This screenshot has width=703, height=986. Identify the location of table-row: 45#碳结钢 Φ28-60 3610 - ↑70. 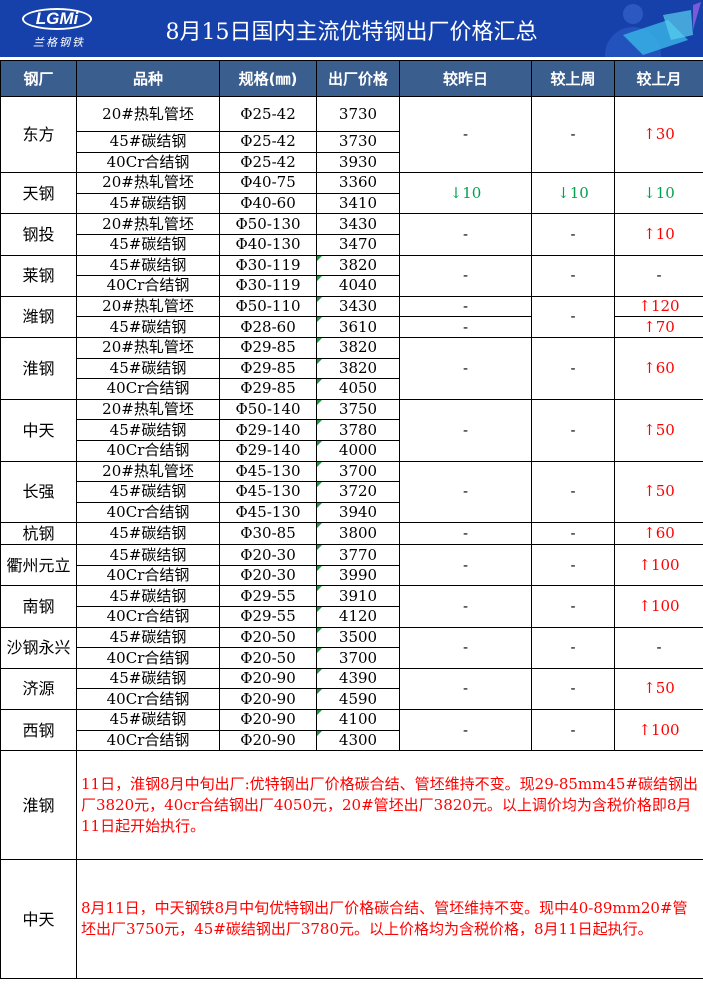
(352, 327).